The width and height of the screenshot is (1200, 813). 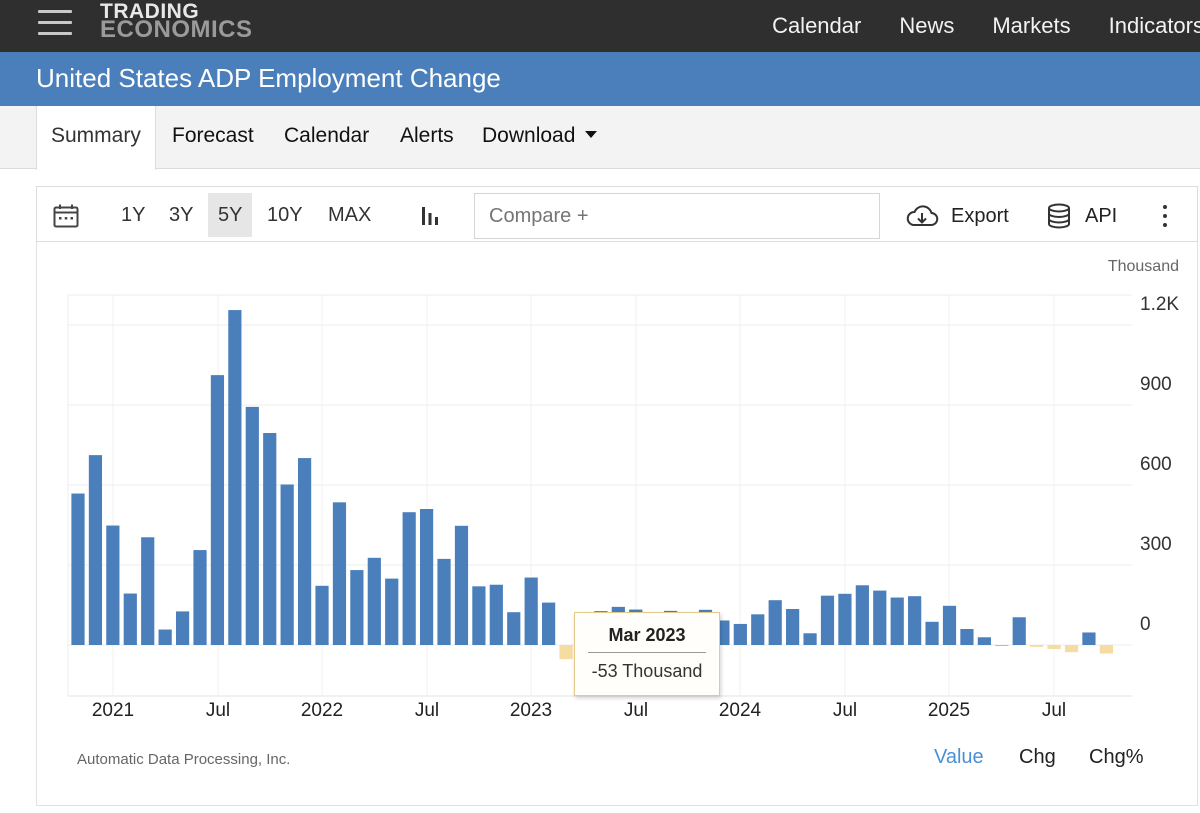 I want to click on y-tick-label: 1.2K, so click(x=1159, y=304).